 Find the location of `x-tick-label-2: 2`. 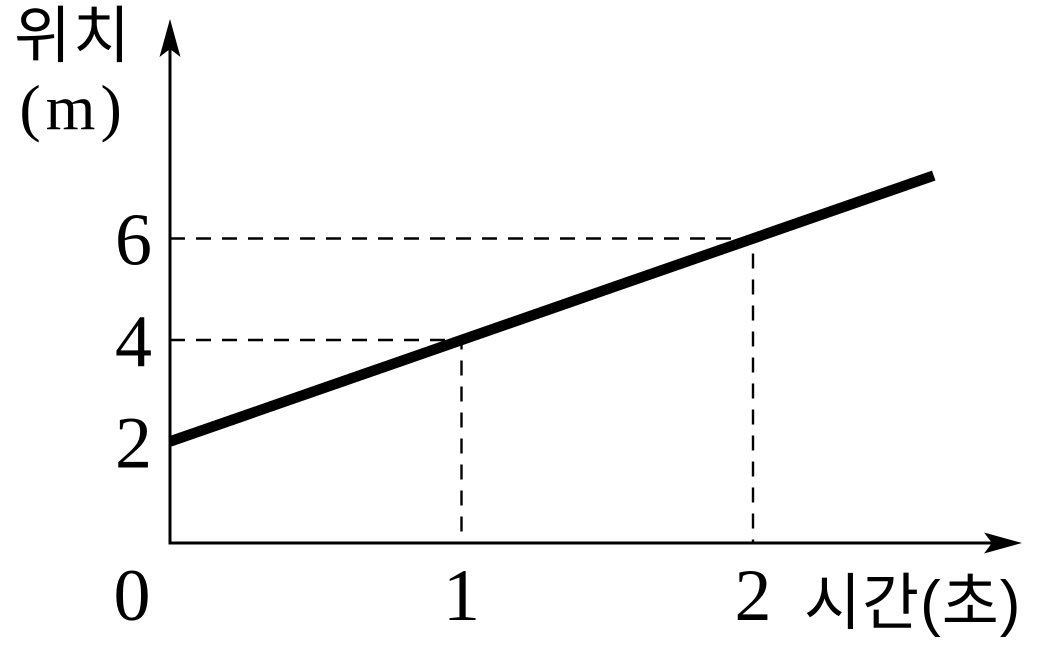

x-tick-label-2: 2 is located at coordinates (753, 596).